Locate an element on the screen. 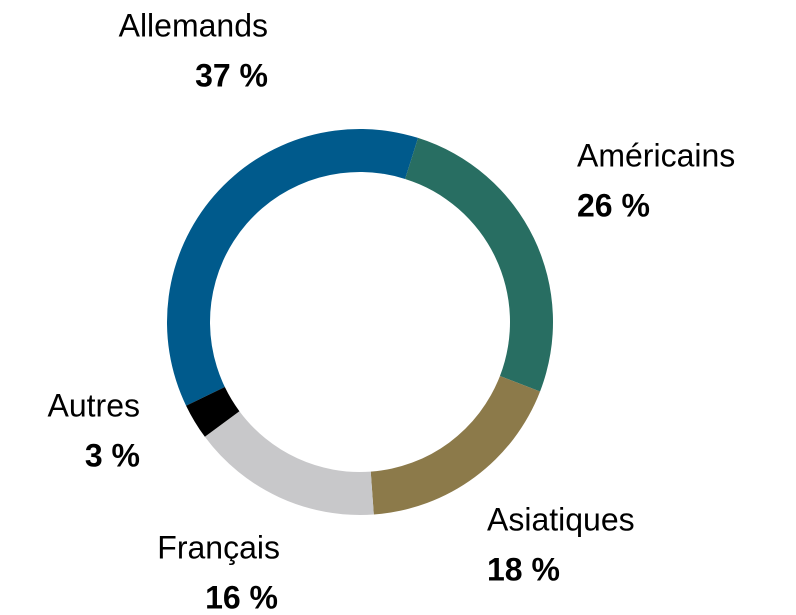 This screenshot has height=615, width=796. slice-label: Autres is located at coordinates (94, 405).